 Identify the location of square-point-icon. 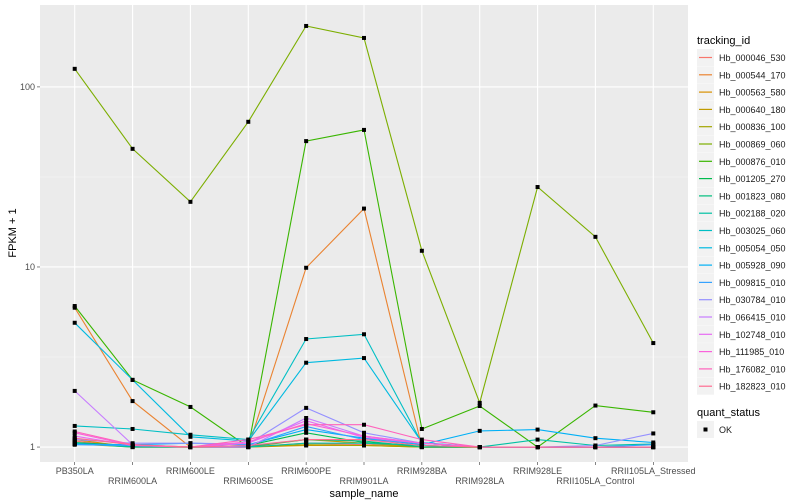
(705, 429).